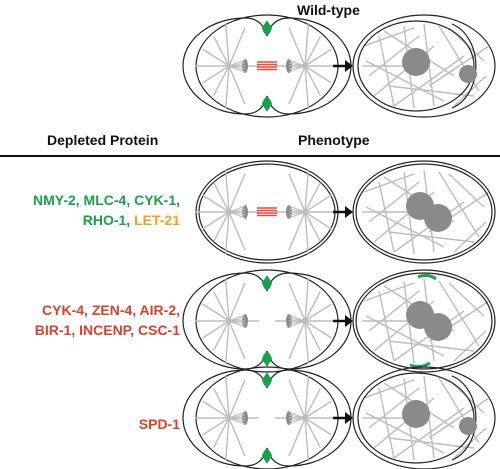  Describe the element at coordinates (111, 310) in the screenshot. I see `protein-text: CYK-4, ZEN-4, AIR-2,` at that location.